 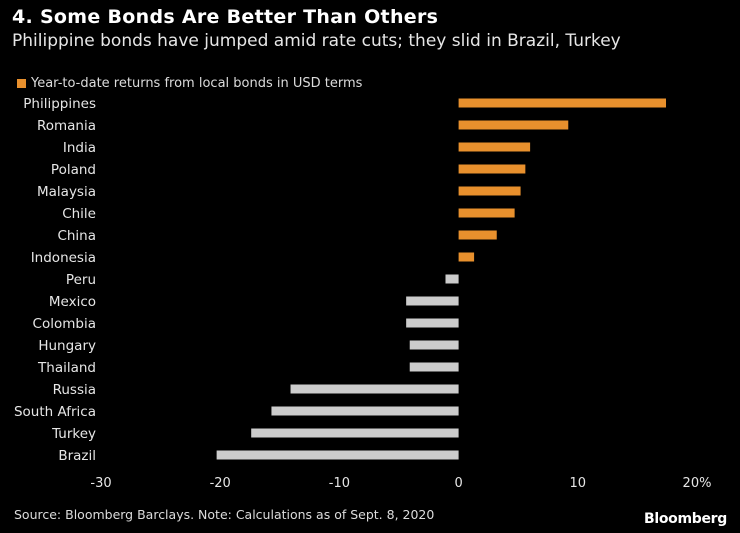 What do you see at coordinates (432, 323) in the screenshot?
I see `bar-colombia` at bounding box center [432, 323].